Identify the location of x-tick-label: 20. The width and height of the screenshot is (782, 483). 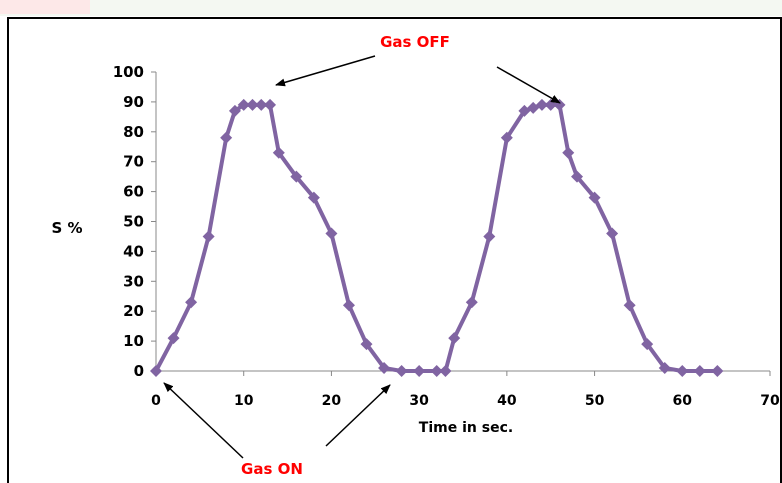
(332, 401).